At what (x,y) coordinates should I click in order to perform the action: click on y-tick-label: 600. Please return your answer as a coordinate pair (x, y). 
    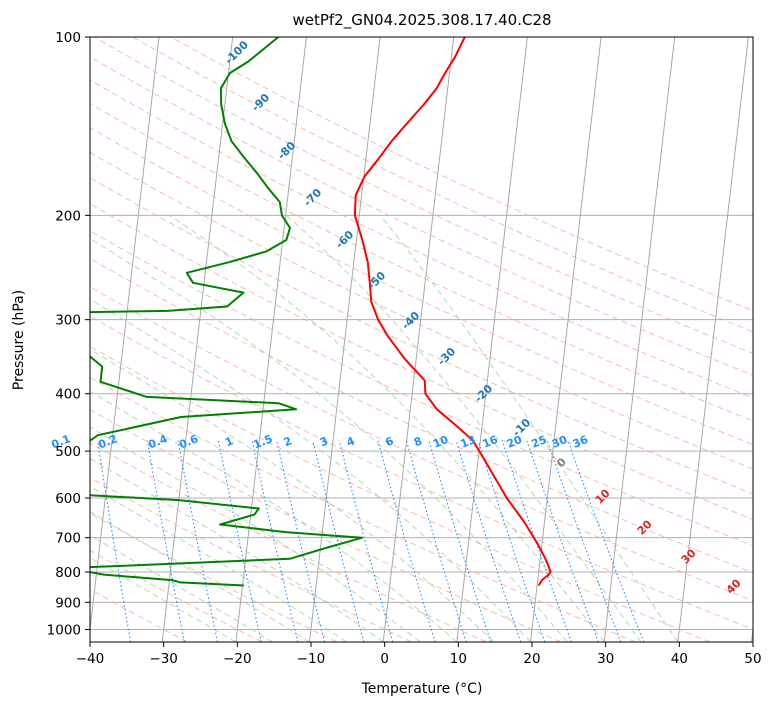
    Looking at the image, I should click on (68, 499).